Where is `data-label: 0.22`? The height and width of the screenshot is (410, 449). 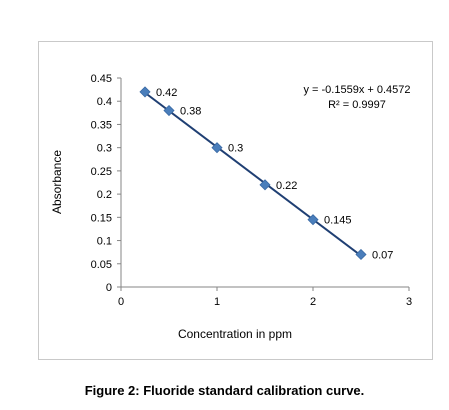
data-label: 0.22 is located at coordinates (286, 186).